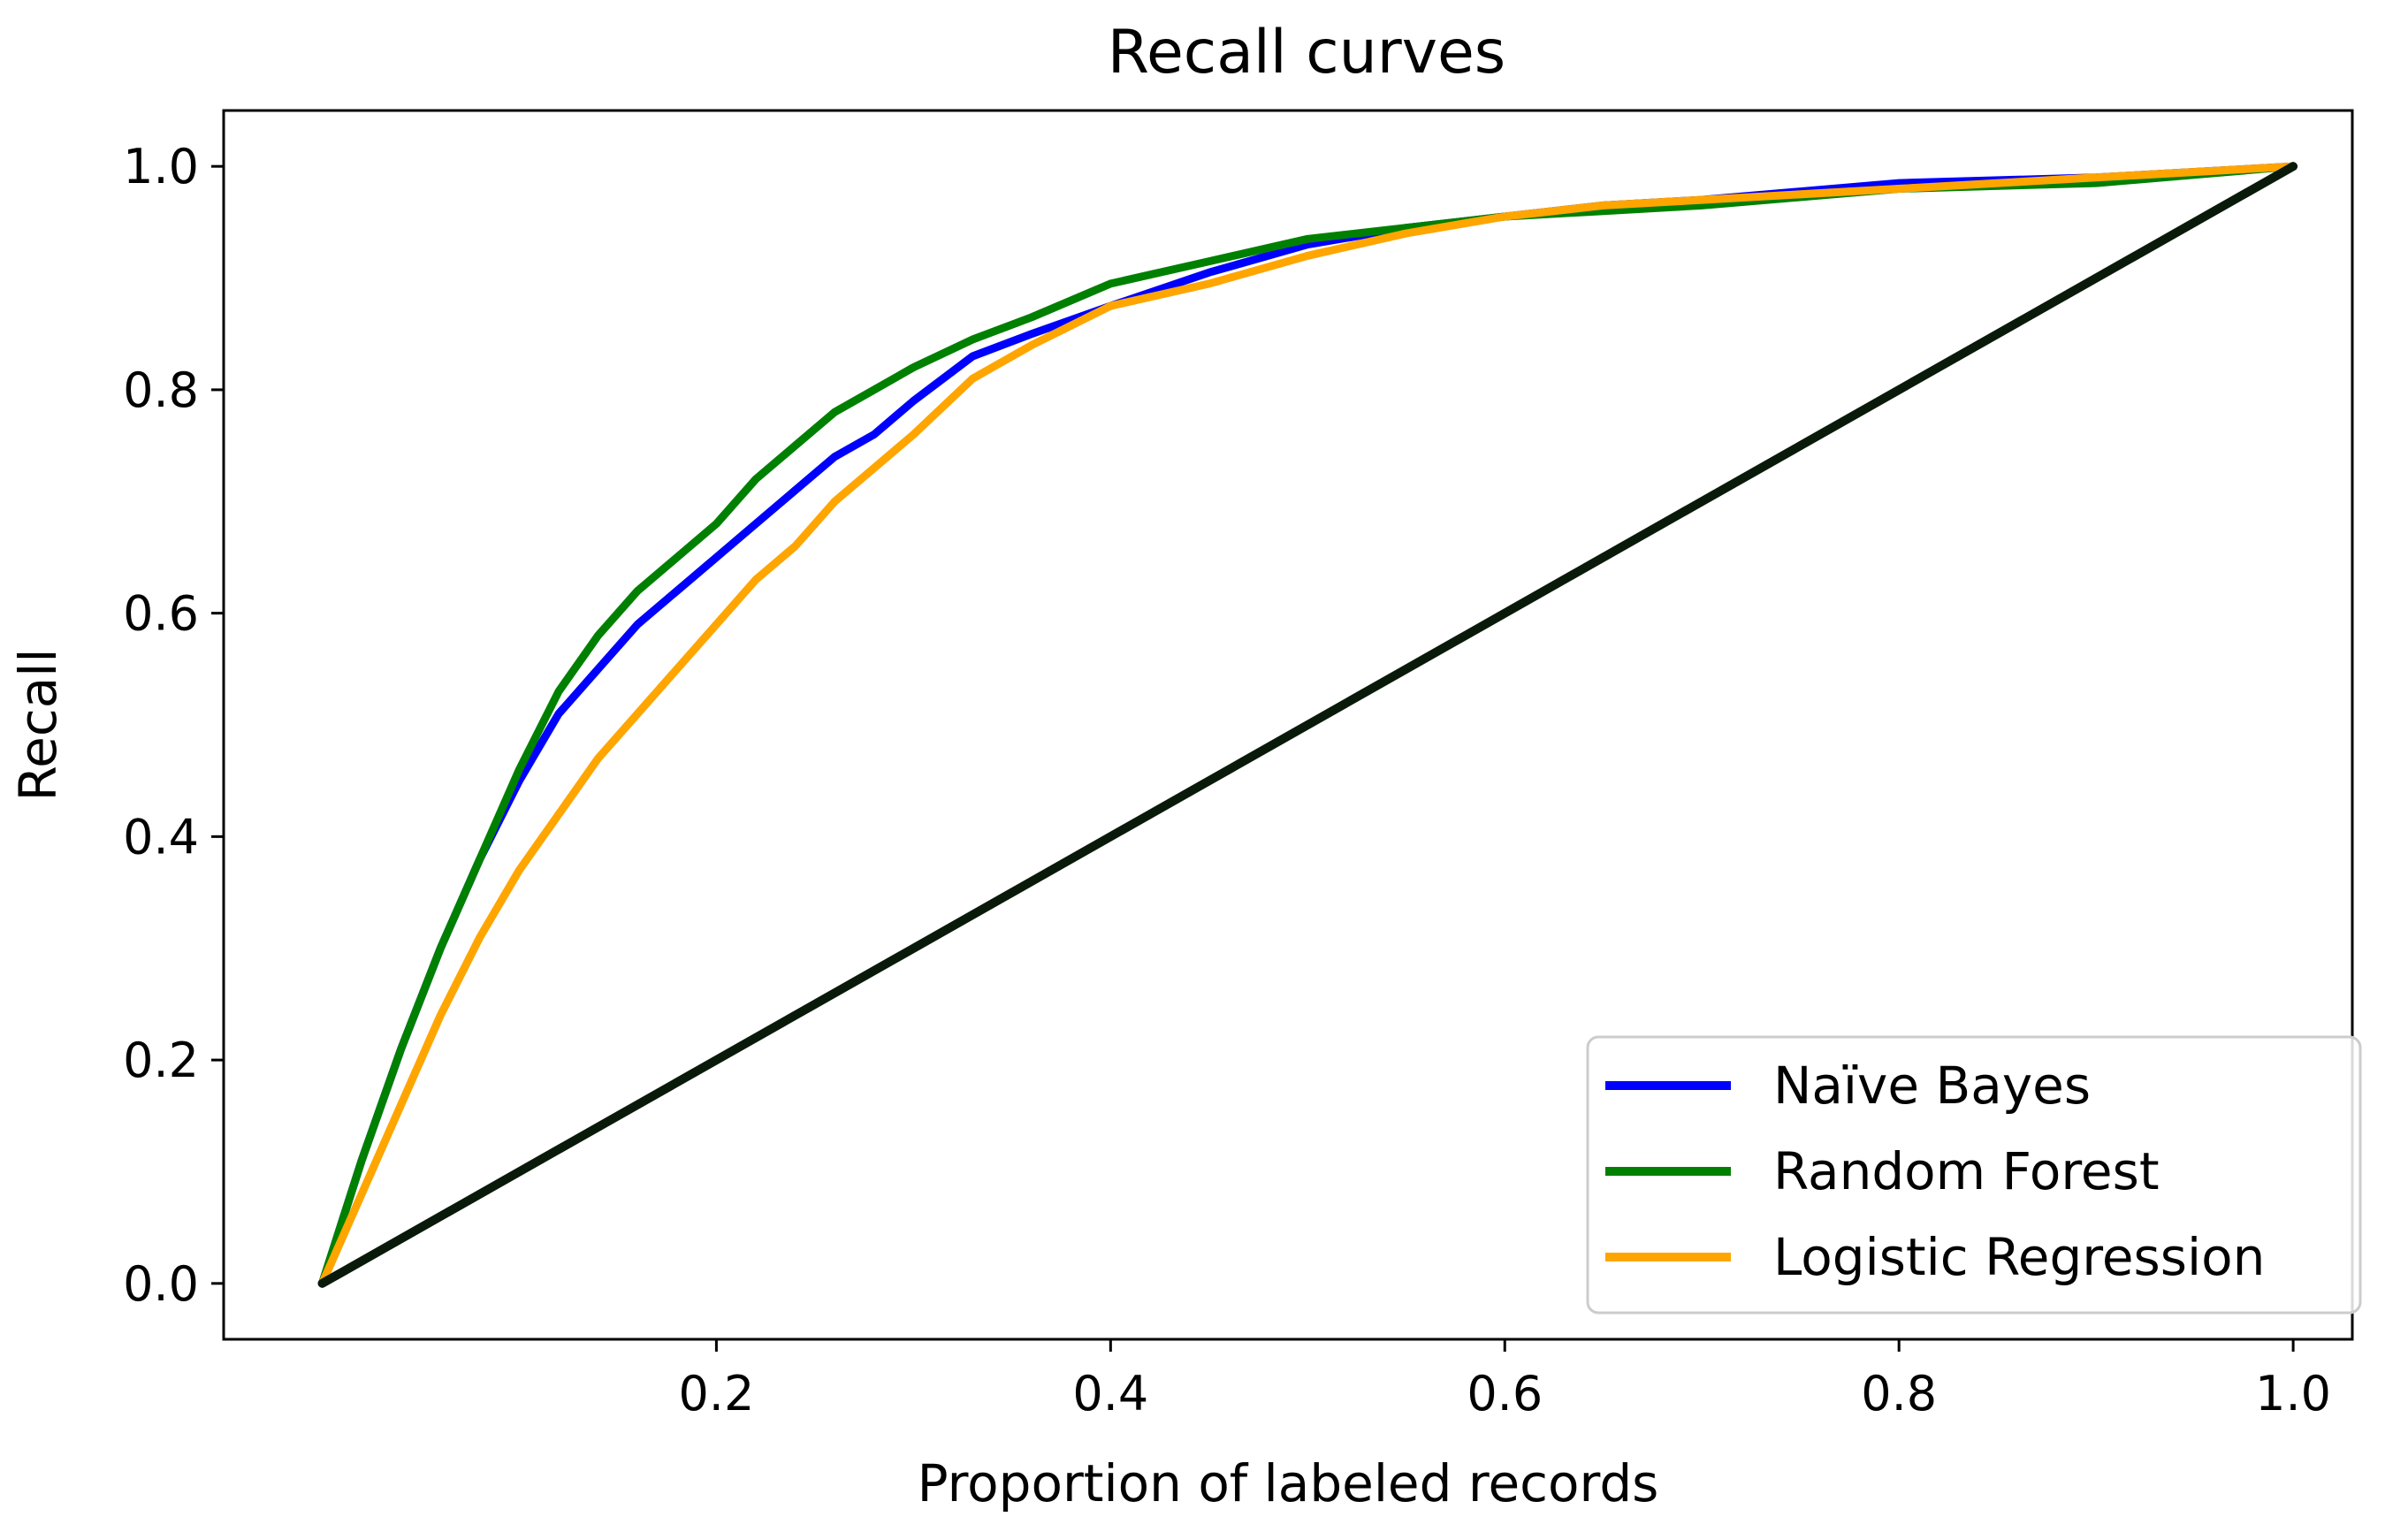 This screenshot has height=1532, width=2408. What do you see at coordinates (1110, 1393) in the screenshot?
I see `x-tick-label: 0.4` at bounding box center [1110, 1393].